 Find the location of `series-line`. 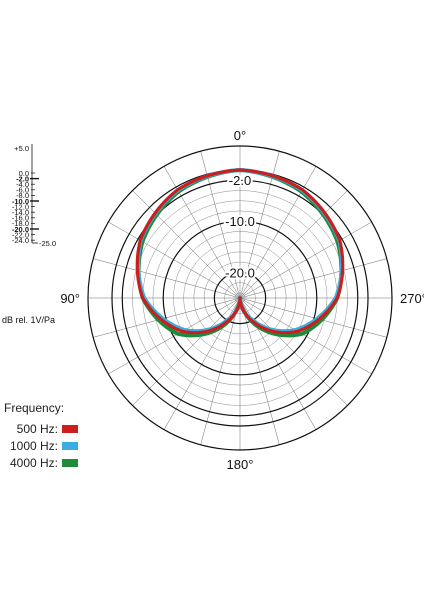

series-line is located at coordinates (240, 251).